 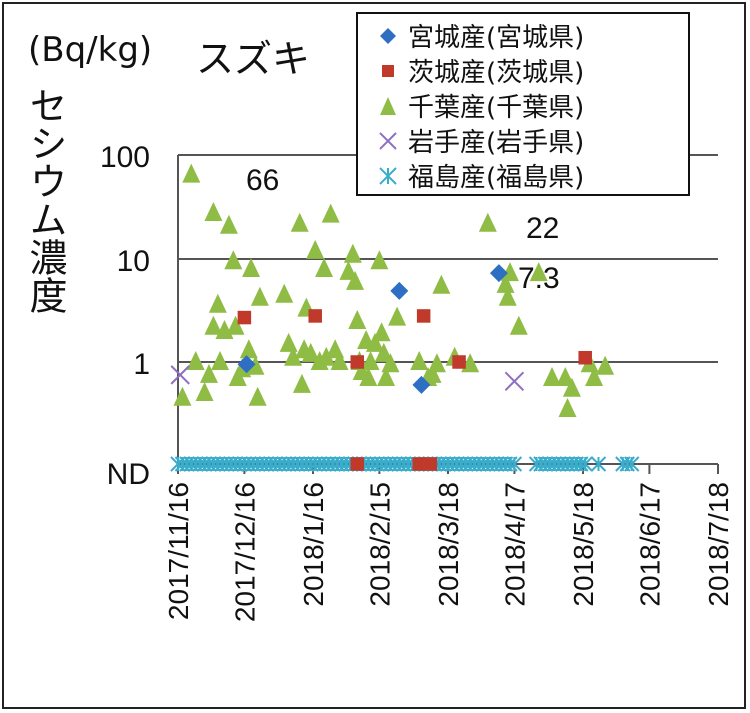 What do you see at coordinates (514, 544) in the screenshot?
I see `x-tick-label: 2018/4/17` at bounding box center [514, 544].